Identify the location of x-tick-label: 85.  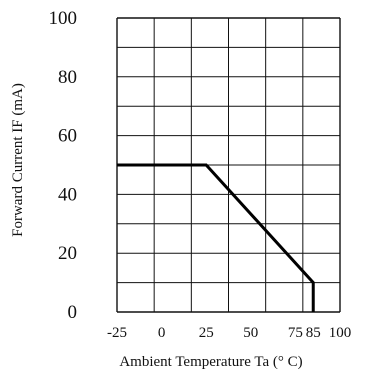
(313, 333).